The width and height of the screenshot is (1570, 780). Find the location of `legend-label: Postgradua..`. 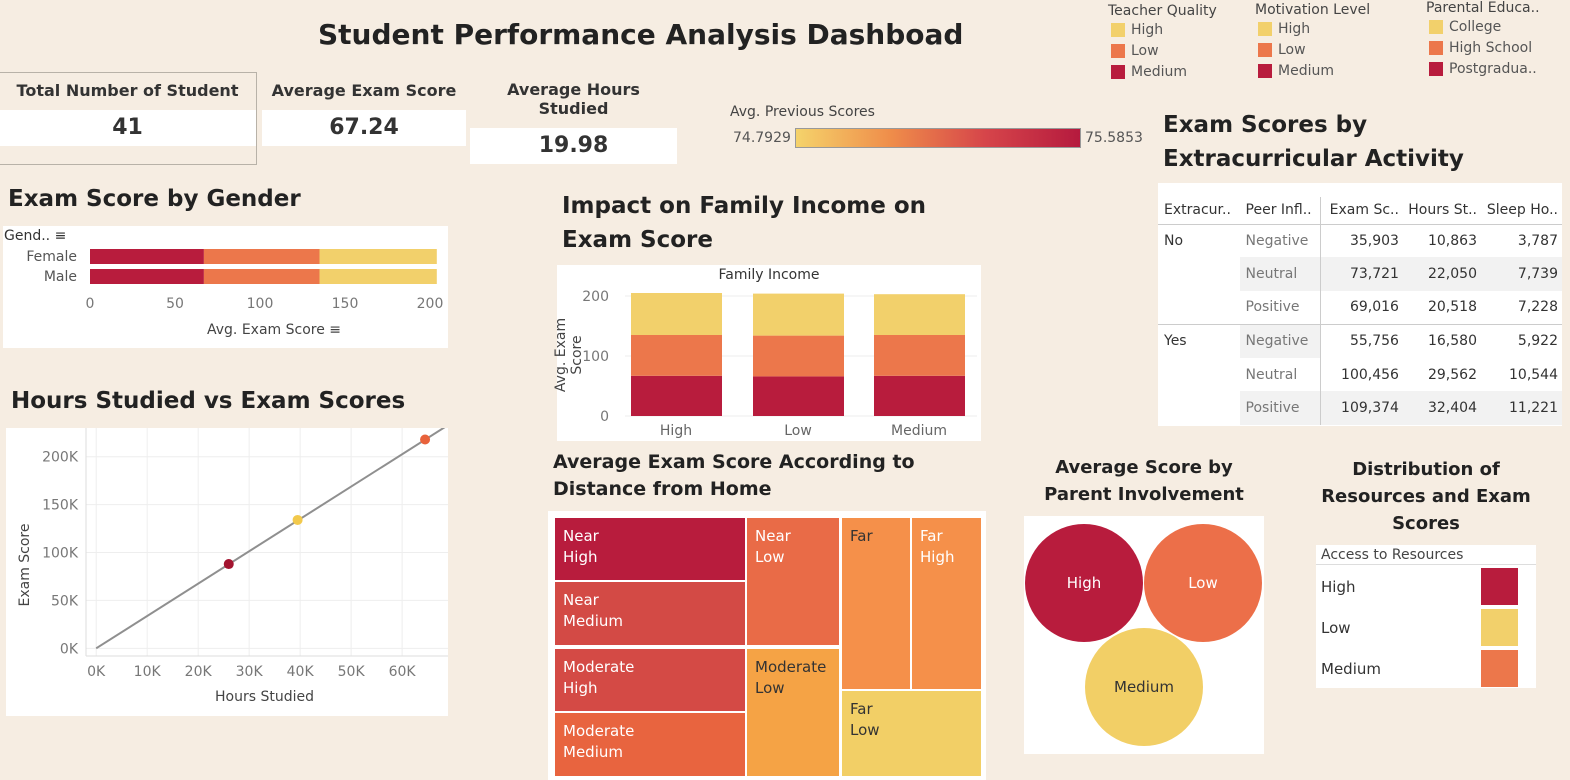

legend-label: Postgradua.. is located at coordinates (1493, 68).